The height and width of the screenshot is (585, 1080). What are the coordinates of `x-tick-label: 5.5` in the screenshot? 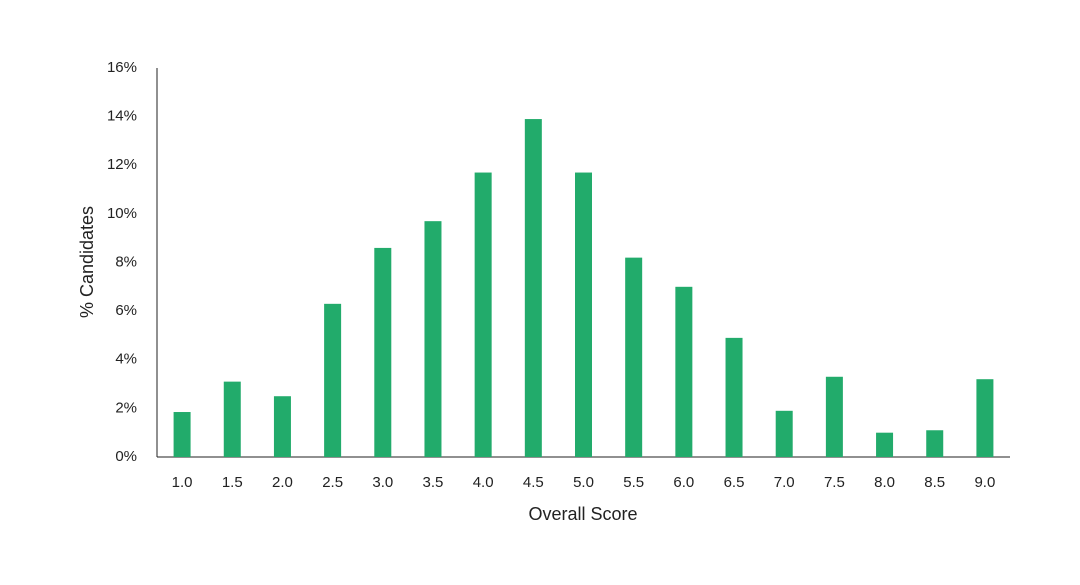 It's located at (633, 482).